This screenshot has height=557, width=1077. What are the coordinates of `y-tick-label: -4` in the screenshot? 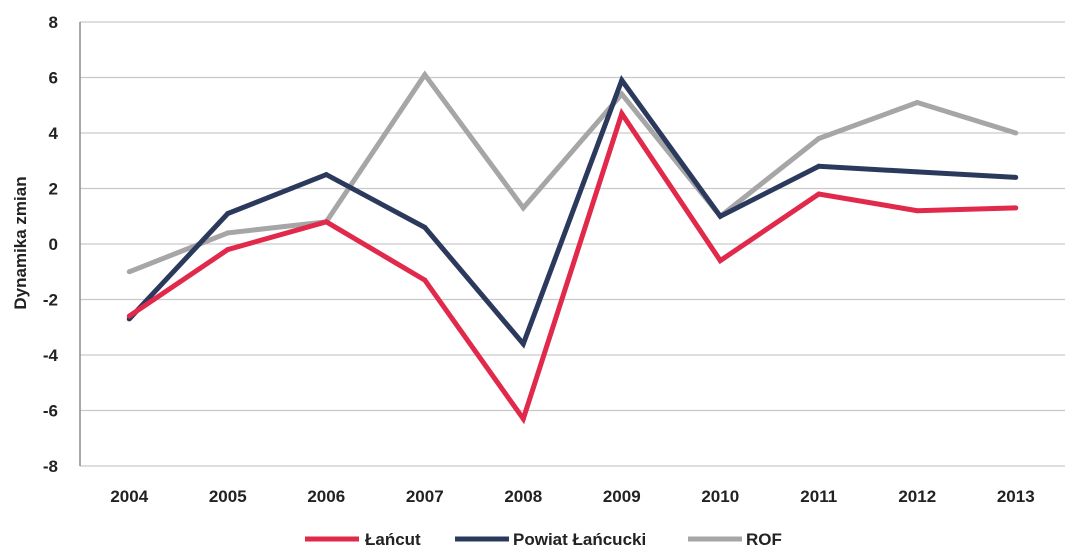 It's located at (51, 355).